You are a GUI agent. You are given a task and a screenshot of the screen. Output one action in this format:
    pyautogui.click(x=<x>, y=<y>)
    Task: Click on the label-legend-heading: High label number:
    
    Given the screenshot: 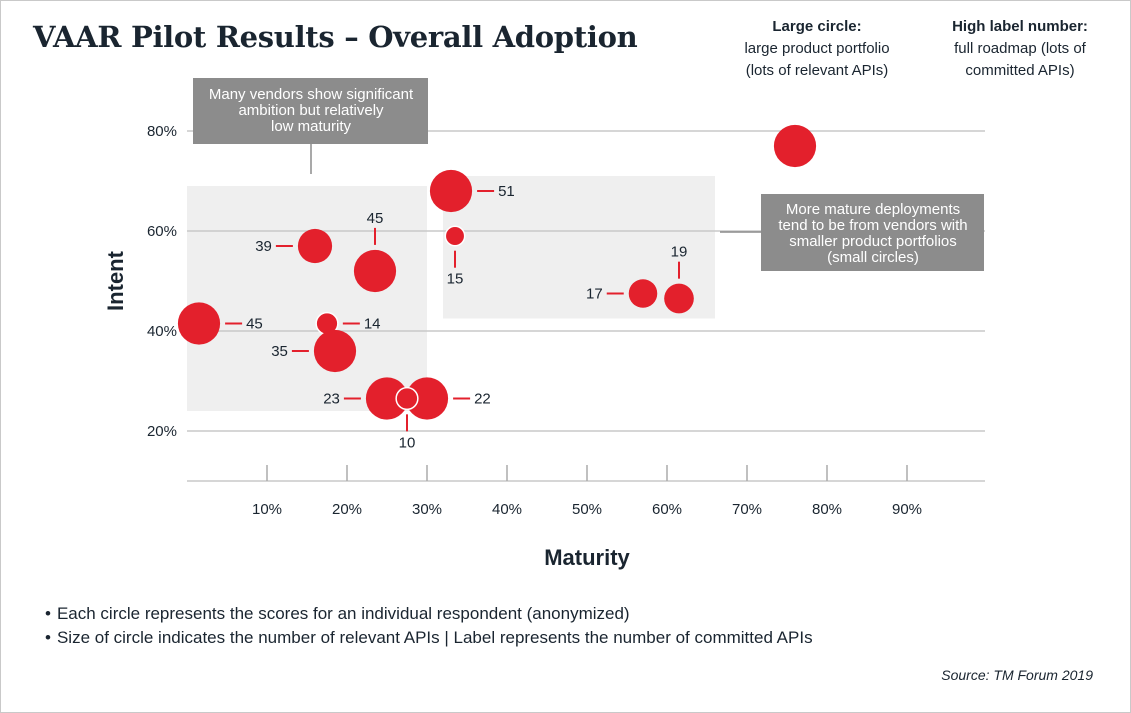 What is the action you would take?
    pyautogui.click(x=1020, y=26)
    